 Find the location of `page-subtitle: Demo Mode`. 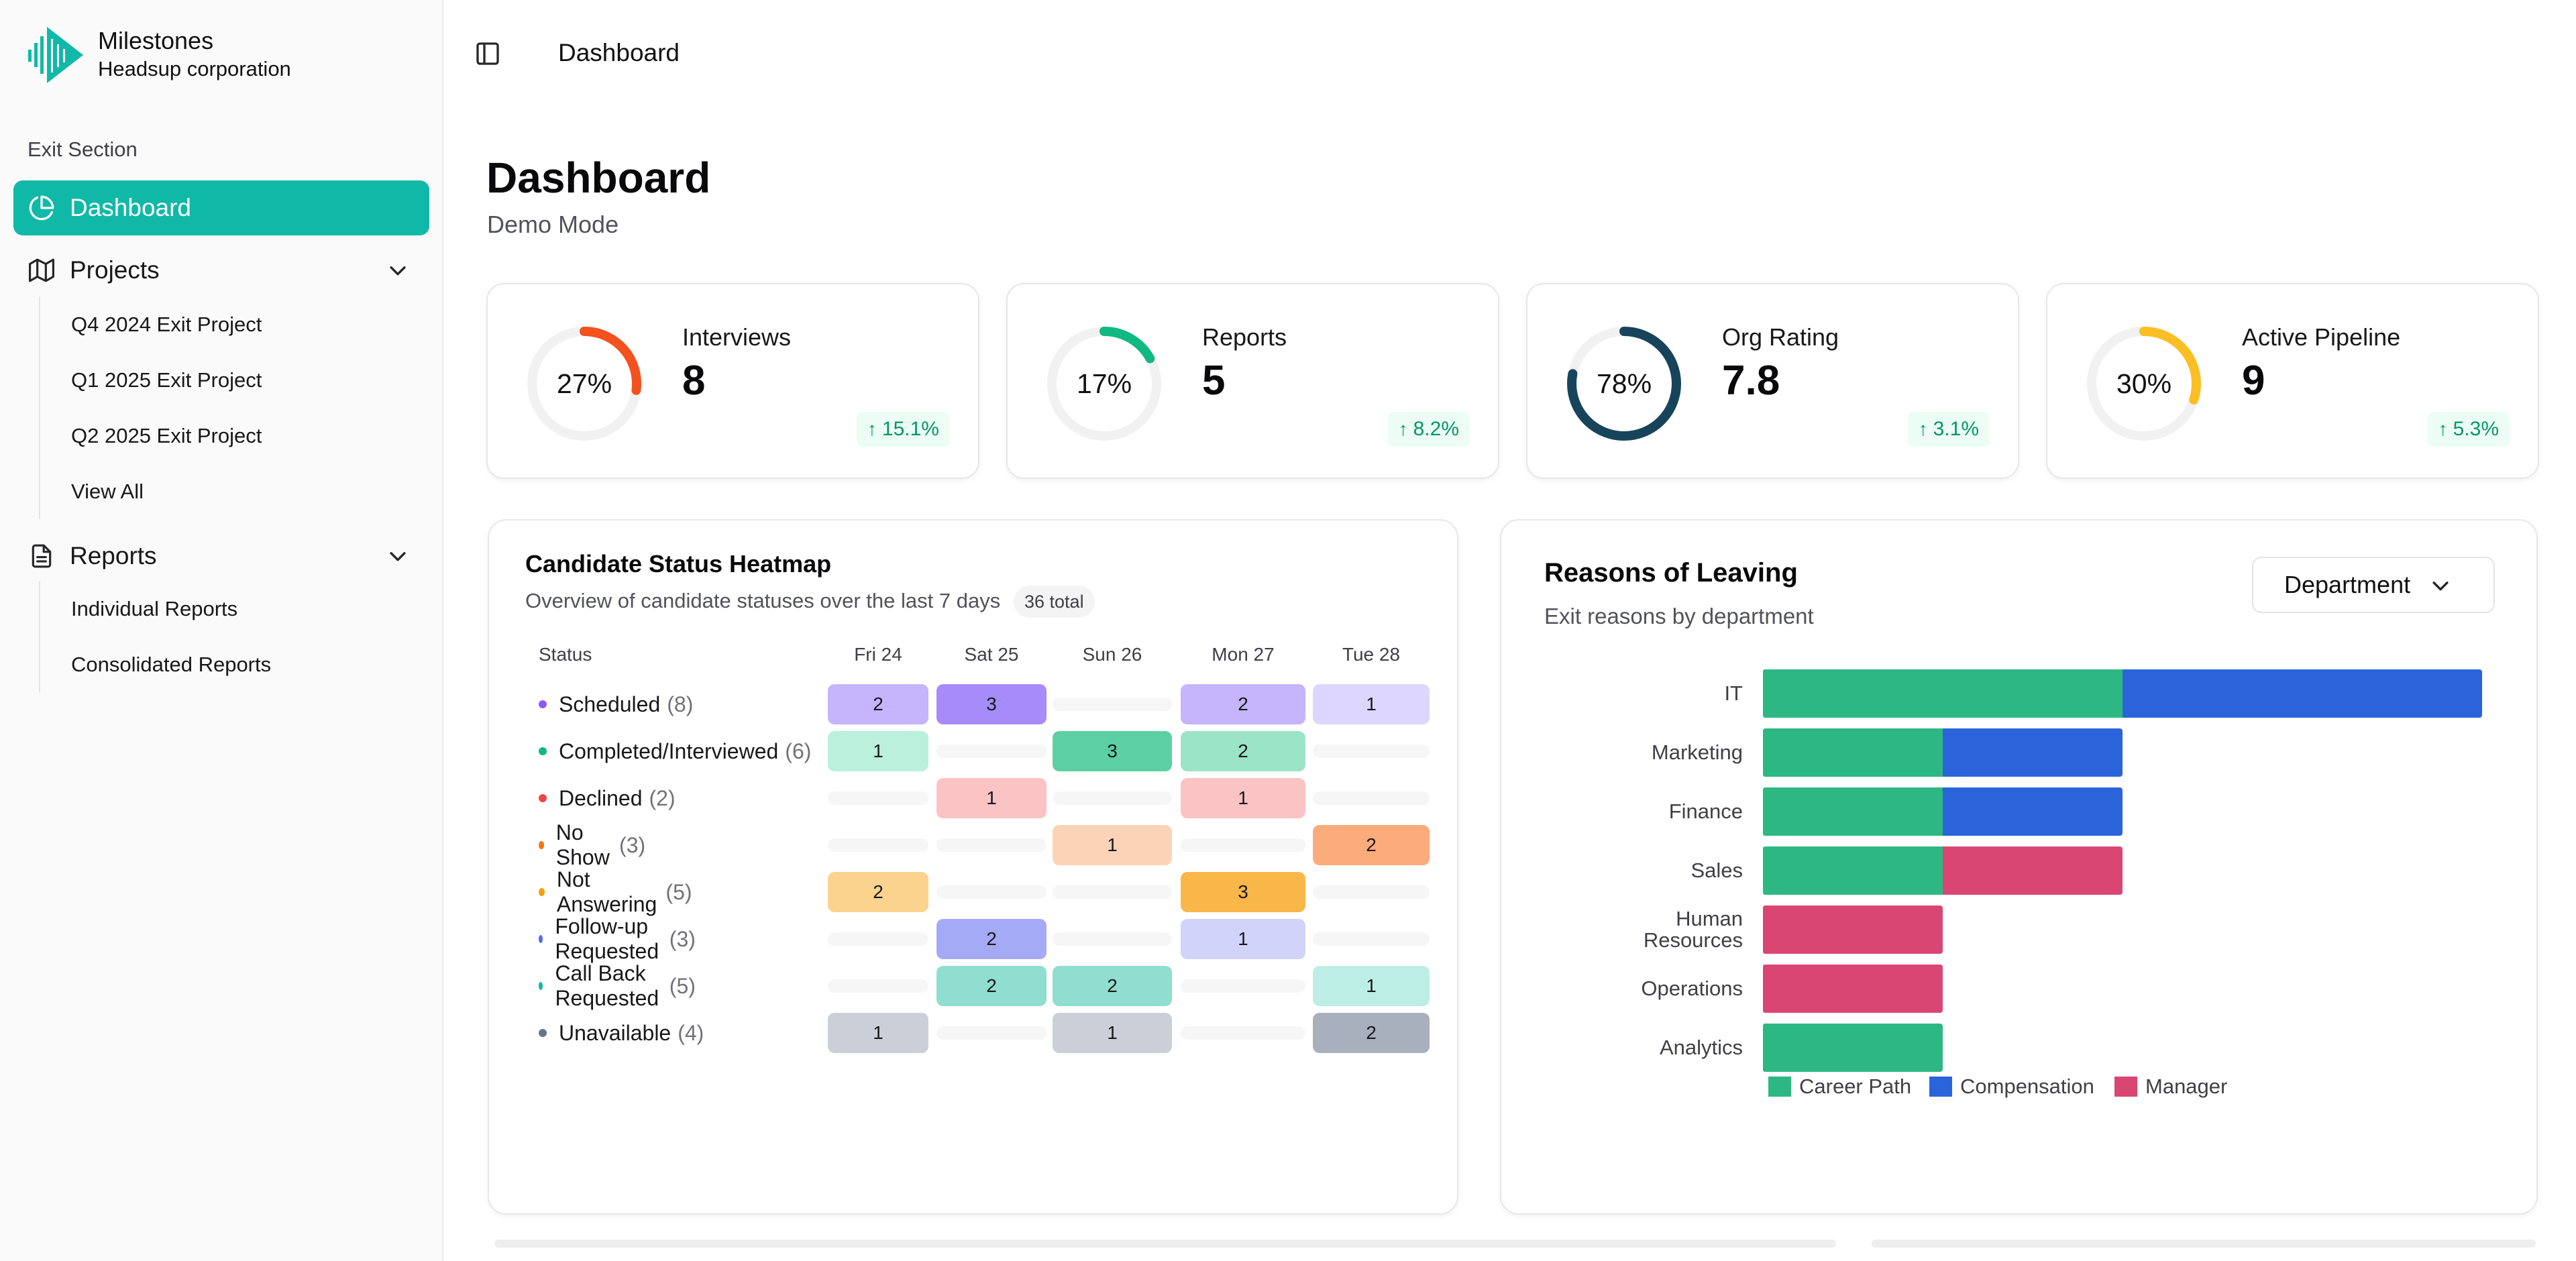

page-subtitle: Demo Mode is located at coordinates (553, 224).